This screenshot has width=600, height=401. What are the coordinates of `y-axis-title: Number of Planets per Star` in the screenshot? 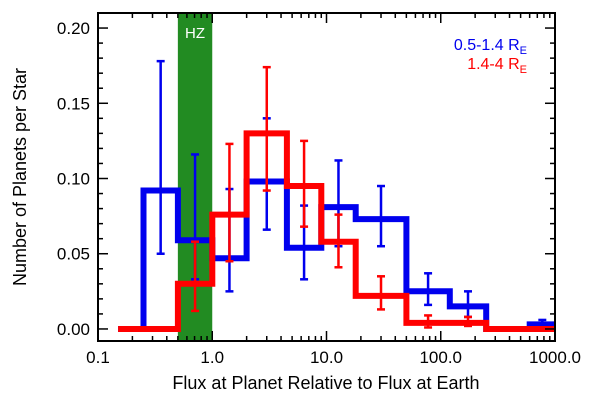 It's located at (20, 177).